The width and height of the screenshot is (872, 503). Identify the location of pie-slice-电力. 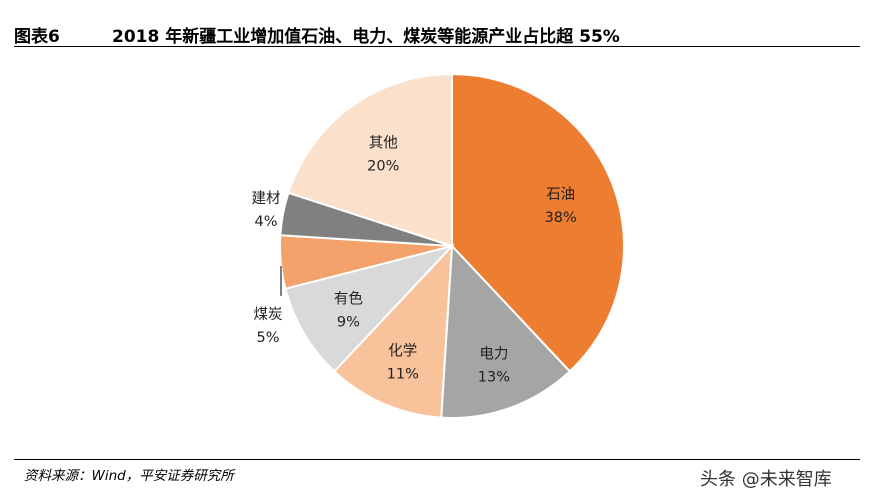
(506, 331).